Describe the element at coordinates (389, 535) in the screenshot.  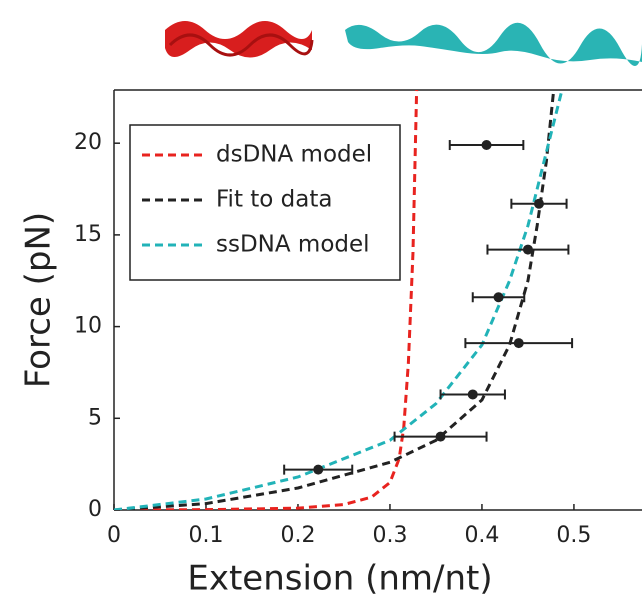
I see `x-tick-label: 0.3` at that location.